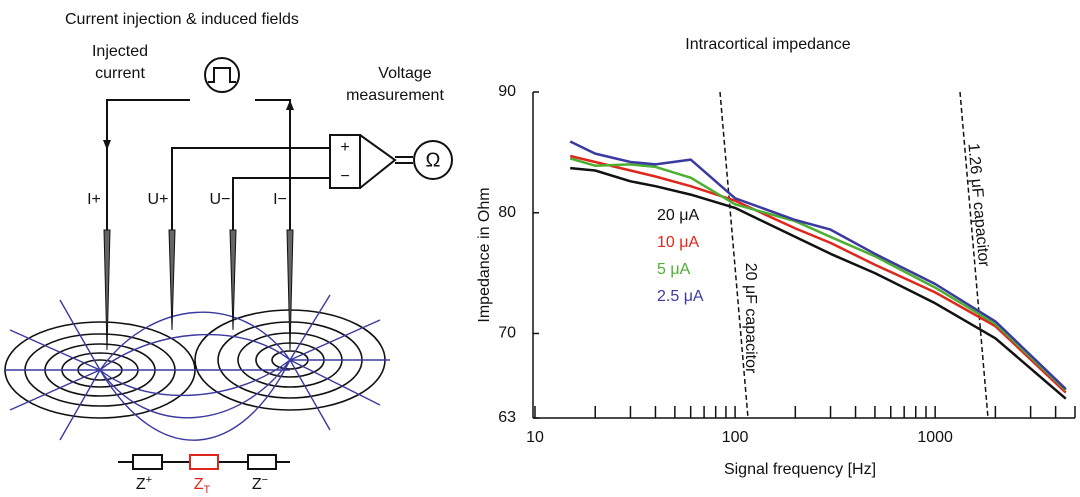 This screenshot has height=497, width=1080. Describe the element at coordinates (144, 483) in the screenshot. I see `impedance-label: Z+` at that location.